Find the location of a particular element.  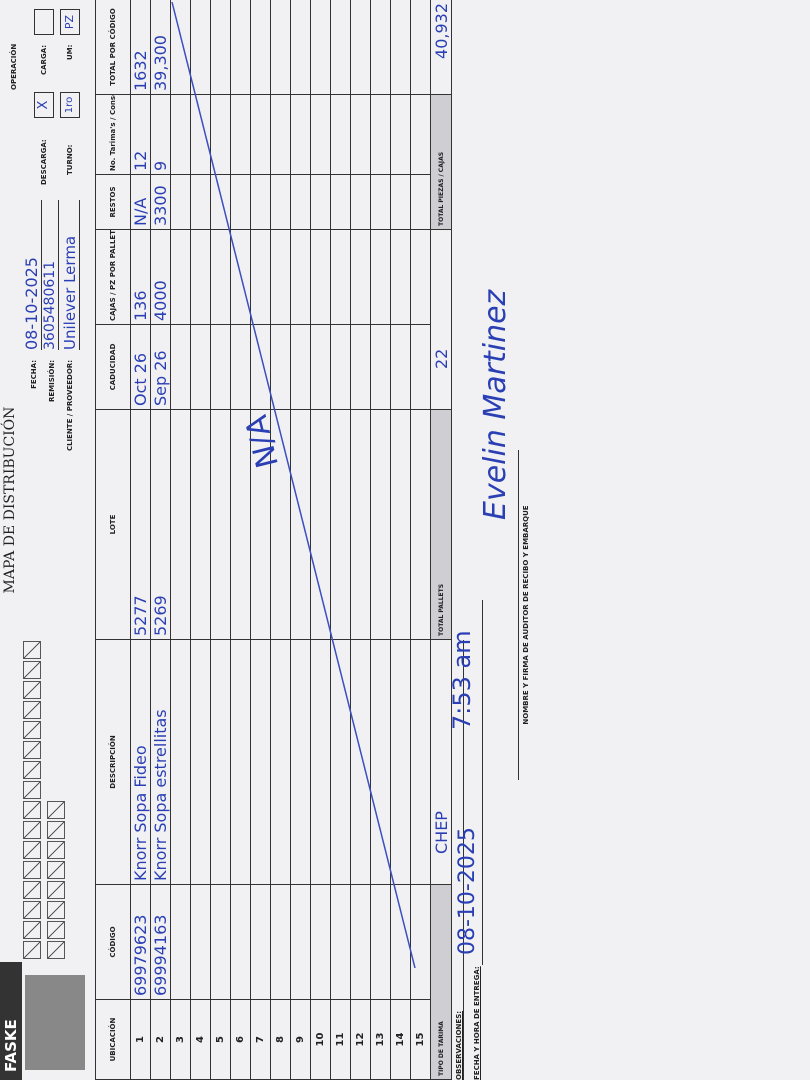

signature-line is located at coordinates (518, 615).